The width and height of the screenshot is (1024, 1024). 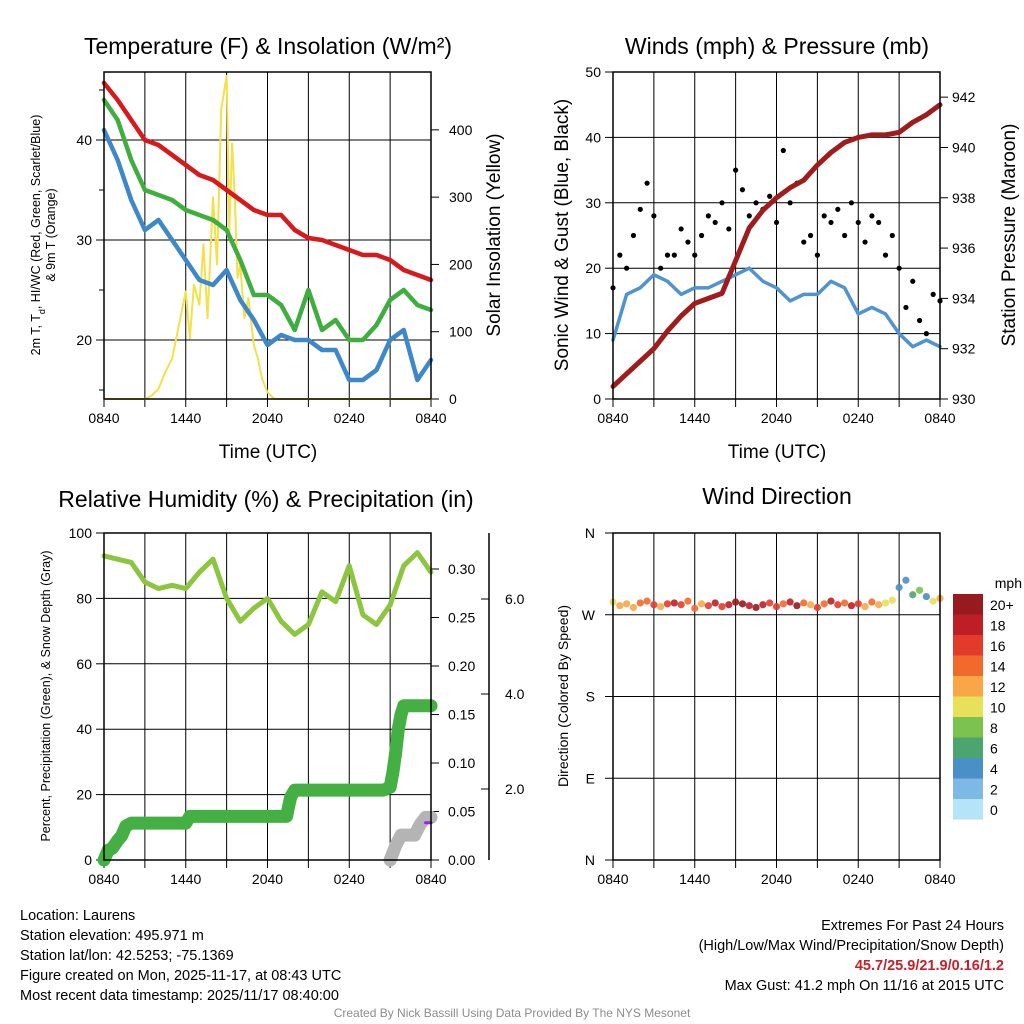 What do you see at coordinates (515, 599) in the screenshot?
I see `snow-tick-label: 6.0` at bounding box center [515, 599].